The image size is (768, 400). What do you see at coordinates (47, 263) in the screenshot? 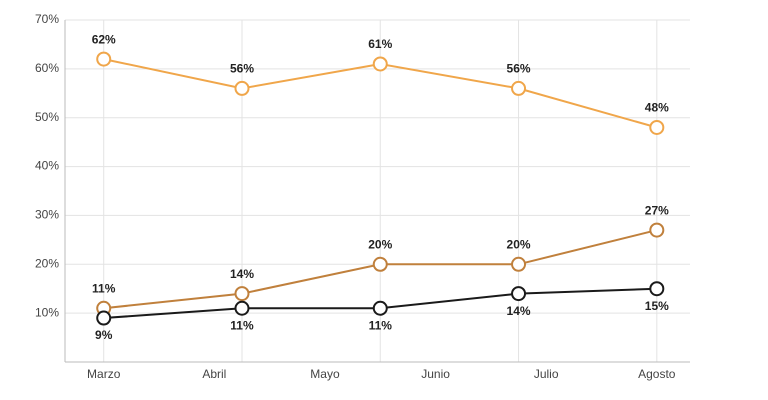
I see `y-tick-label: 20%` at bounding box center [47, 263].